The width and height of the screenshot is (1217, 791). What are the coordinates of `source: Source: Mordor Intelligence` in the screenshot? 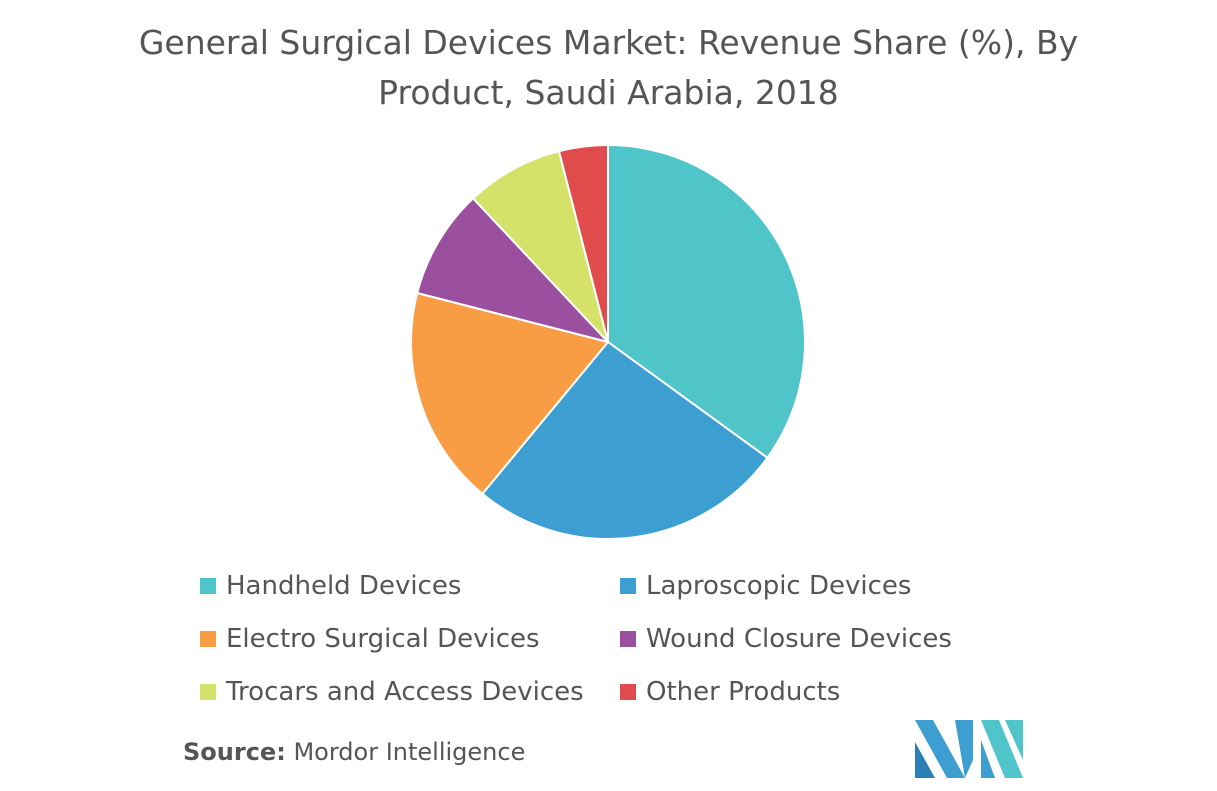 It's located at (354, 752).